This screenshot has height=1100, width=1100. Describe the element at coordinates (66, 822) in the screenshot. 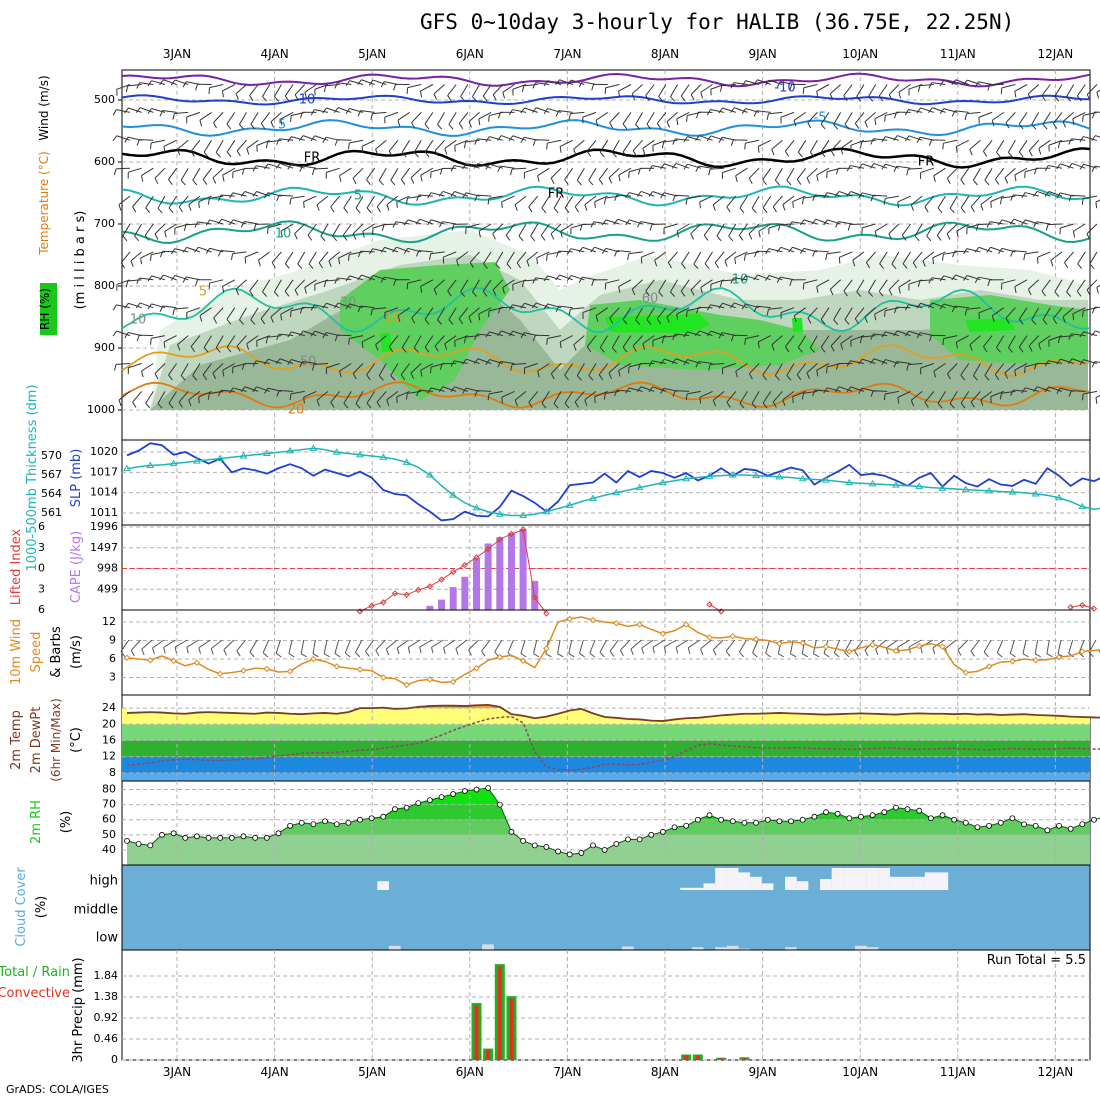

I see `rh2m-unit-label: (%)` at that location.